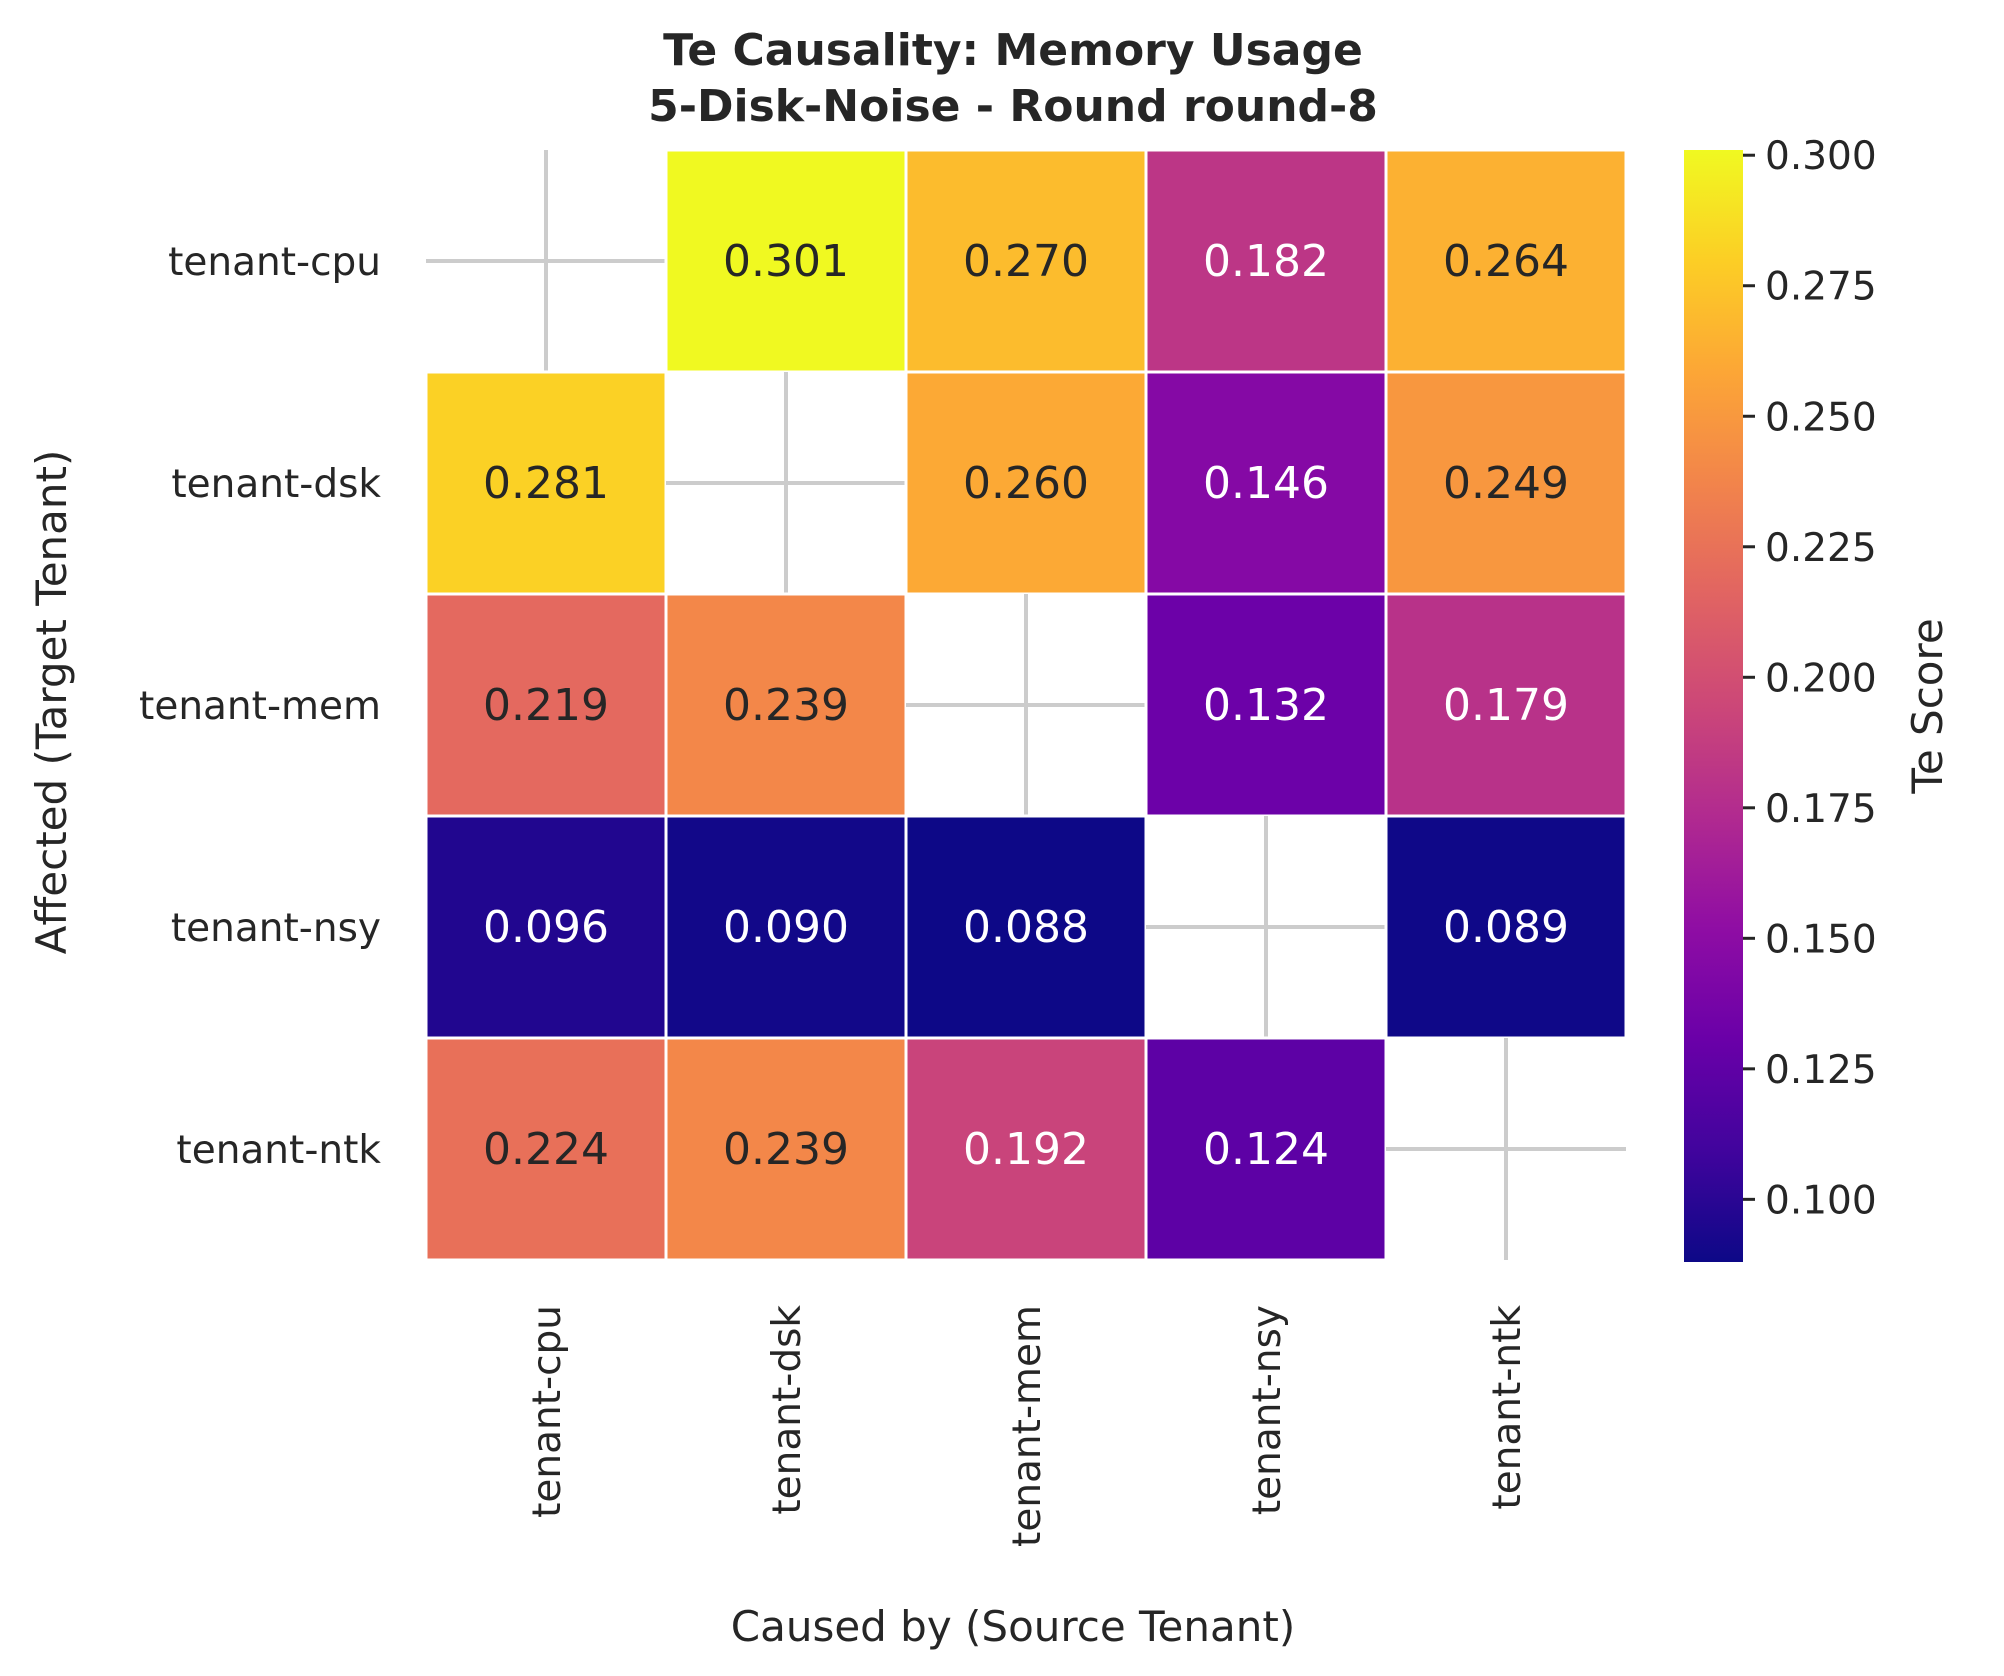 The image size is (2004, 1676). Describe the element at coordinates (546, 483) in the screenshot. I see `cell-value-label: 0.281` at that location.